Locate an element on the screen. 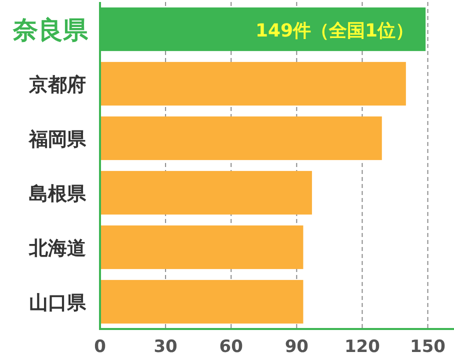 This screenshot has height=357, width=454. y-tick-label: 京都府 is located at coordinates (57, 85).